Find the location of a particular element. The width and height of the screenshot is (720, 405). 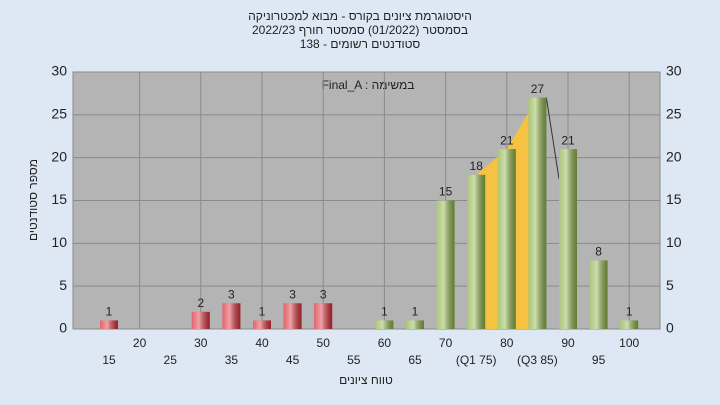

value-label: 15 is located at coordinates (446, 192).